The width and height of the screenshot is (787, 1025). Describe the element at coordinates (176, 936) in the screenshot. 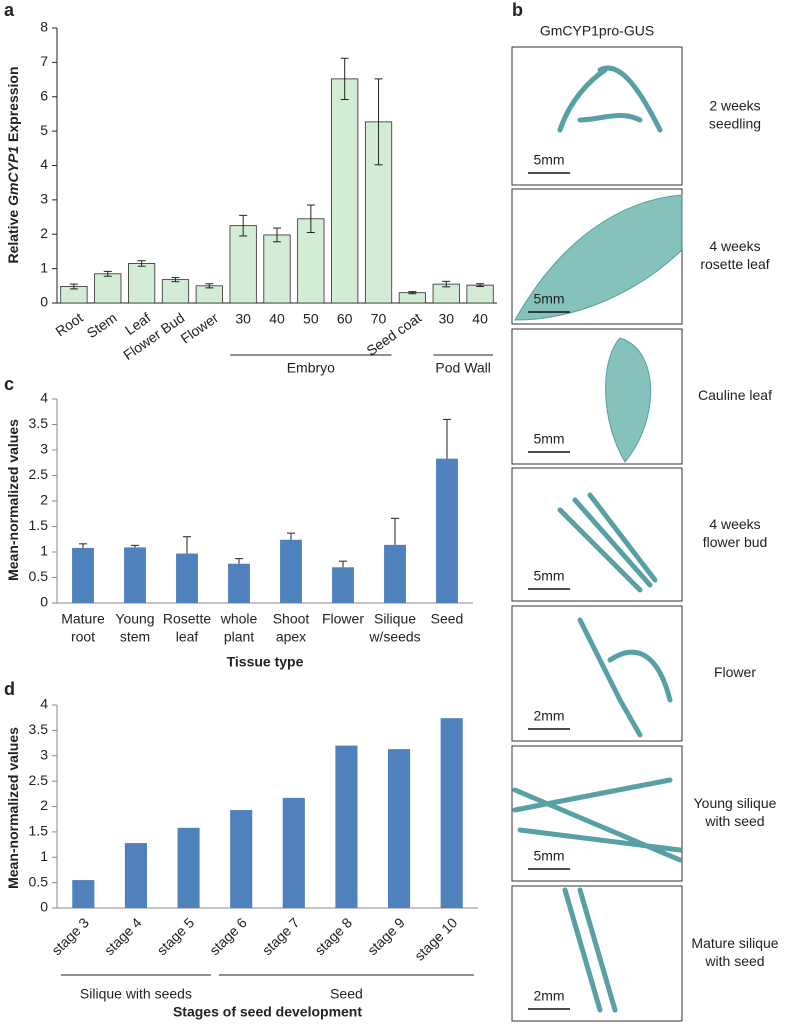

I see `x-tick-label: stage 5` at that location.